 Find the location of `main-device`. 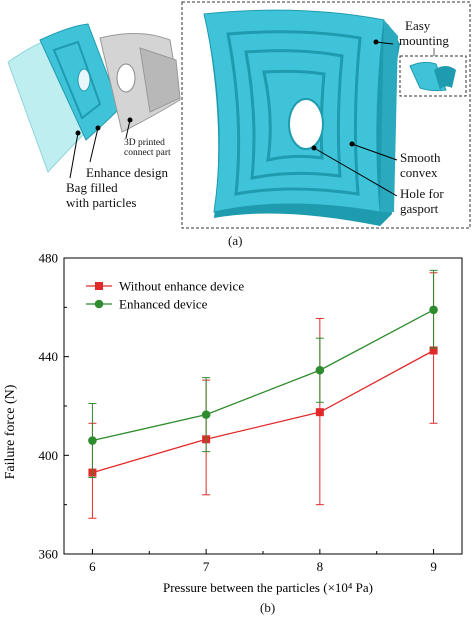

main-device is located at coordinates (301, 117).